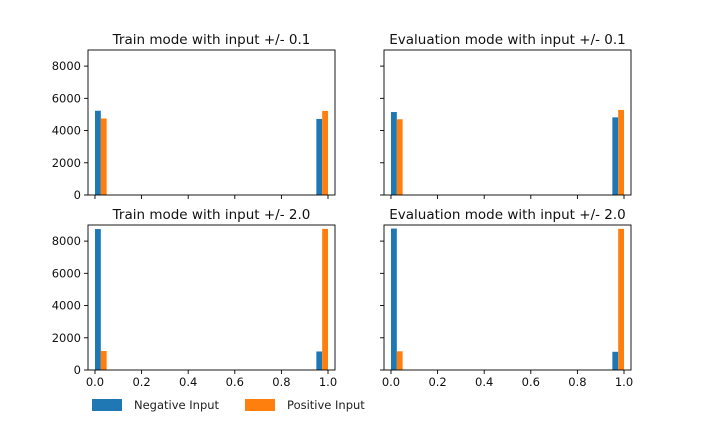 The width and height of the screenshot is (702, 422). What do you see at coordinates (326, 405) in the screenshot?
I see `legend-label-positive: Positive Input` at bounding box center [326, 405].